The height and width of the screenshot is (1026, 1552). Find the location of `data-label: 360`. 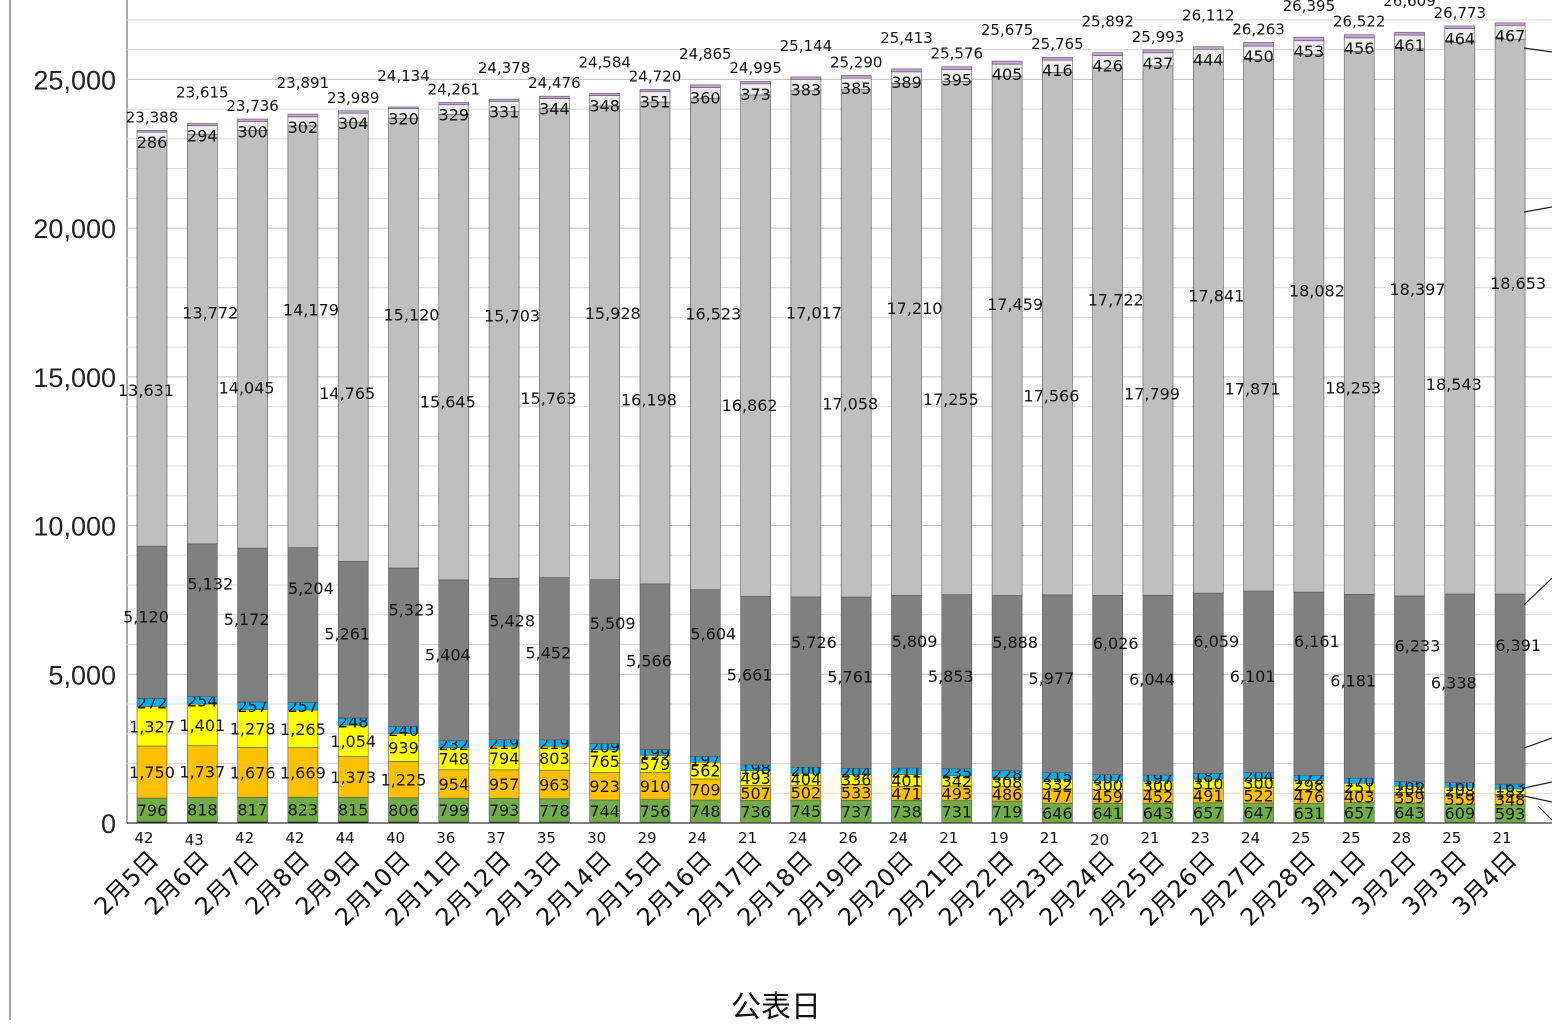

data-label: 360 is located at coordinates (705, 97).